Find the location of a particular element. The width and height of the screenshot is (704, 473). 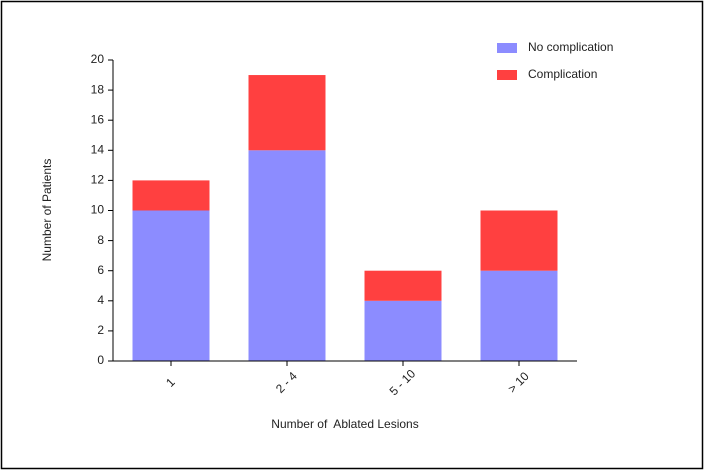

y-tick-label: 20 is located at coordinates (98, 59).